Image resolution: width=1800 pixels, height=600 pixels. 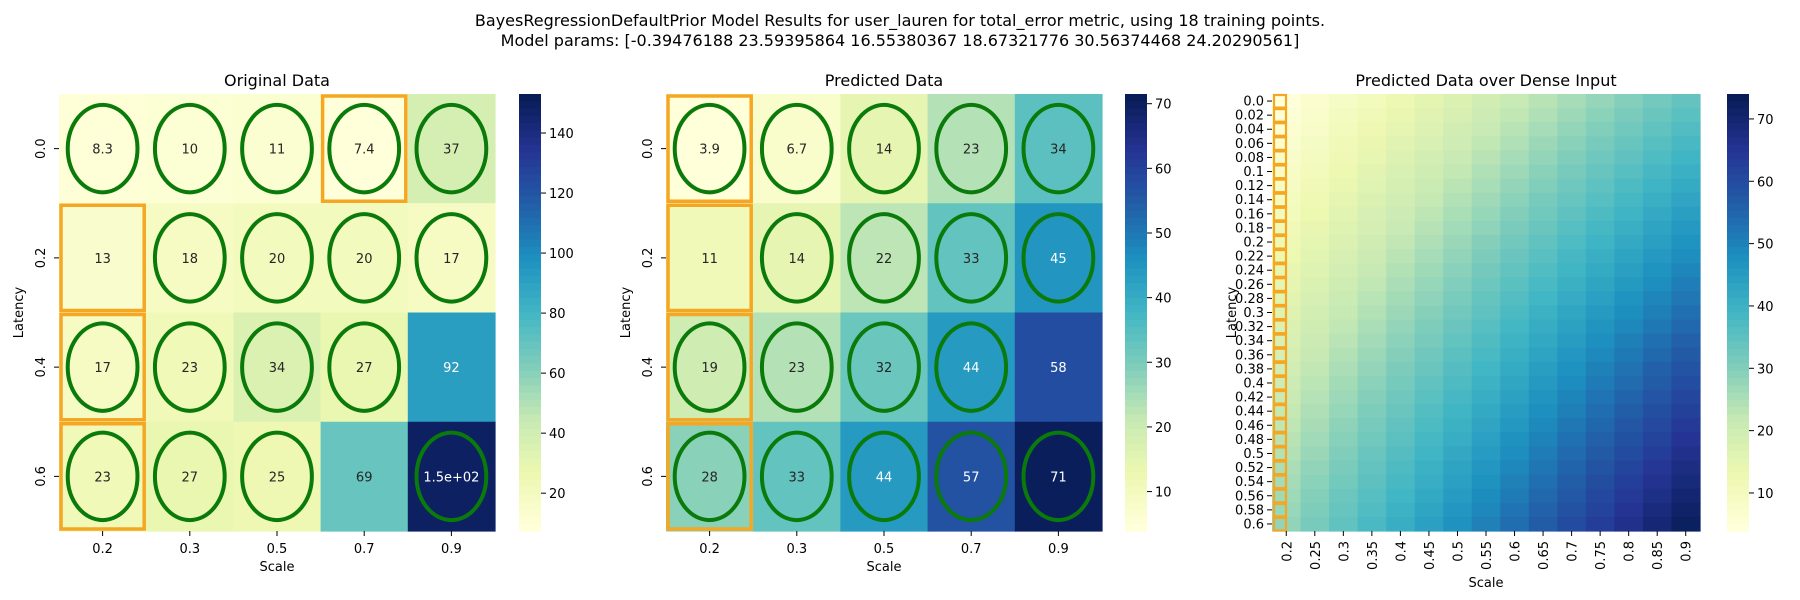 I want to click on x-tick-label: 0.3, so click(x=796, y=549).